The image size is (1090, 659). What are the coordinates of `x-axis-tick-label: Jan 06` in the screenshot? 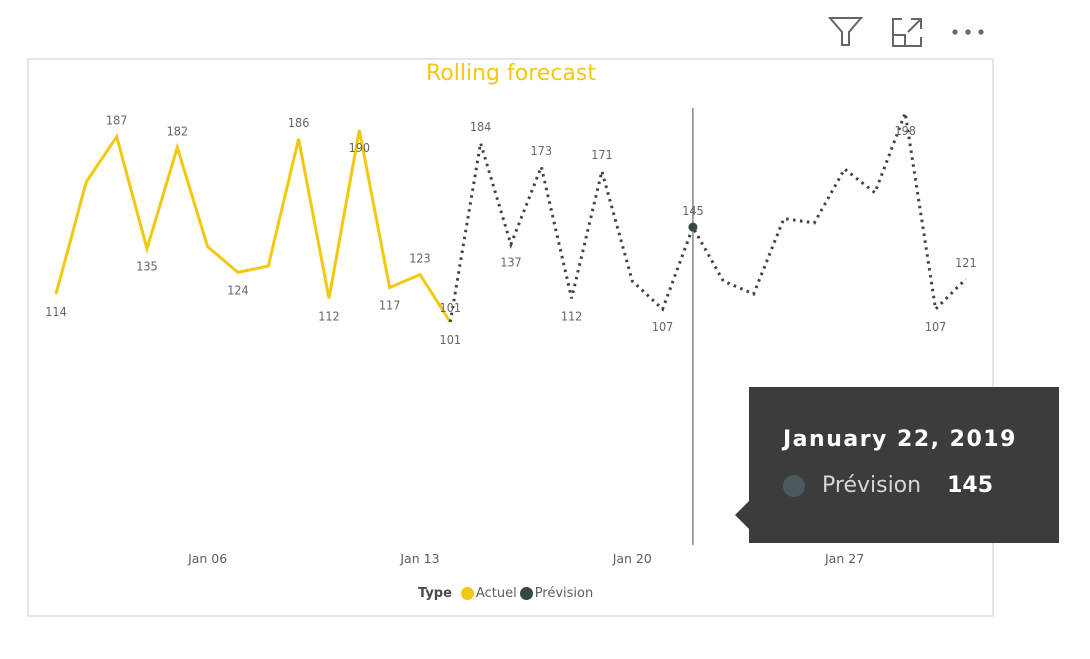 It's located at (207, 558).